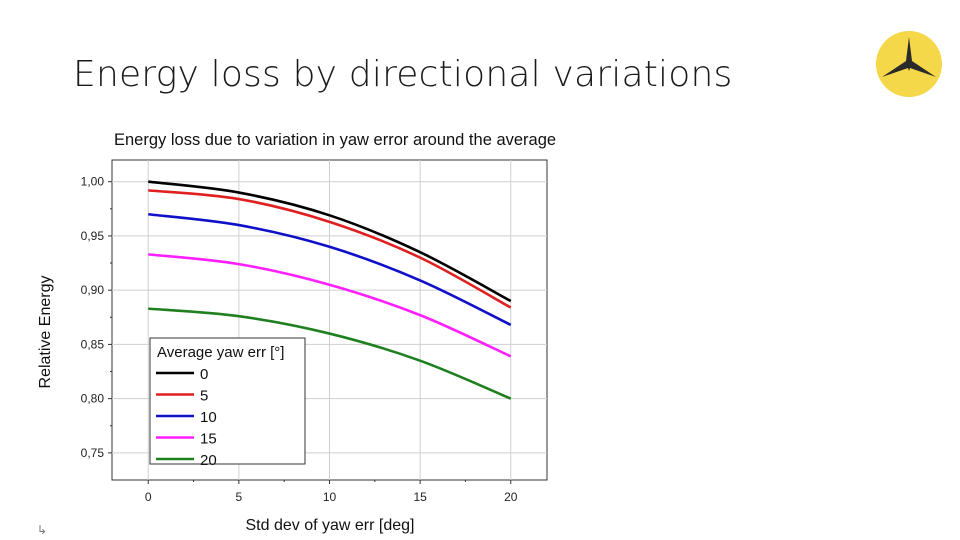 The width and height of the screenshot is (960, 540). What do you see at coordinates (208, 417) in the screenshot?
I see `legend-label-10: 10` at bounding box center [208, 417].